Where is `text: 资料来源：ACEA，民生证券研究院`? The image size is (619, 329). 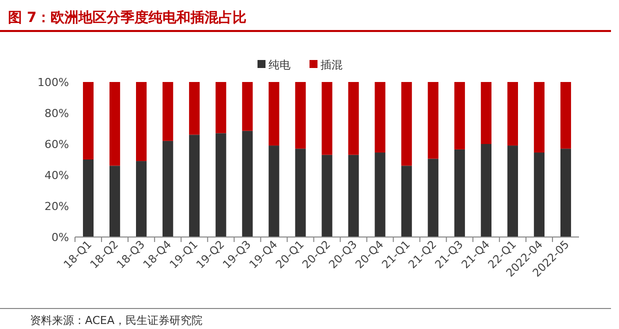
text: 资料来源：ACEA，民生证券研究院 is located at coordinates (116, 320).